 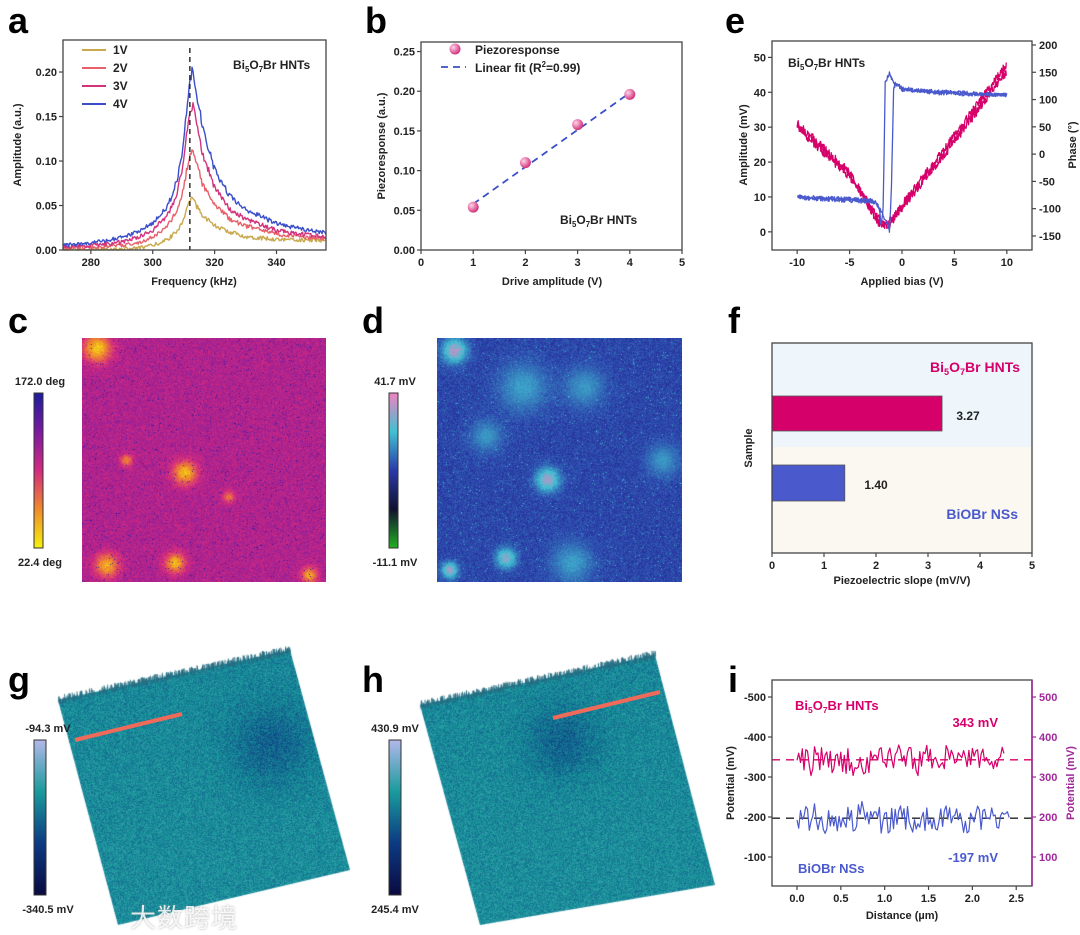 What do you see at coordinates (606, 705) in the screenshot?
I see `line-profile-marker-h` at bounding box center [606, 705].